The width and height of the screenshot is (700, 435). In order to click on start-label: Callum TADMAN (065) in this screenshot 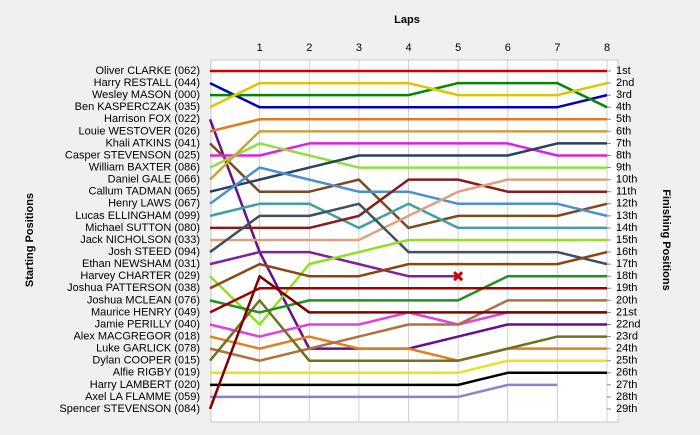, I will do `click(144, 192)`.